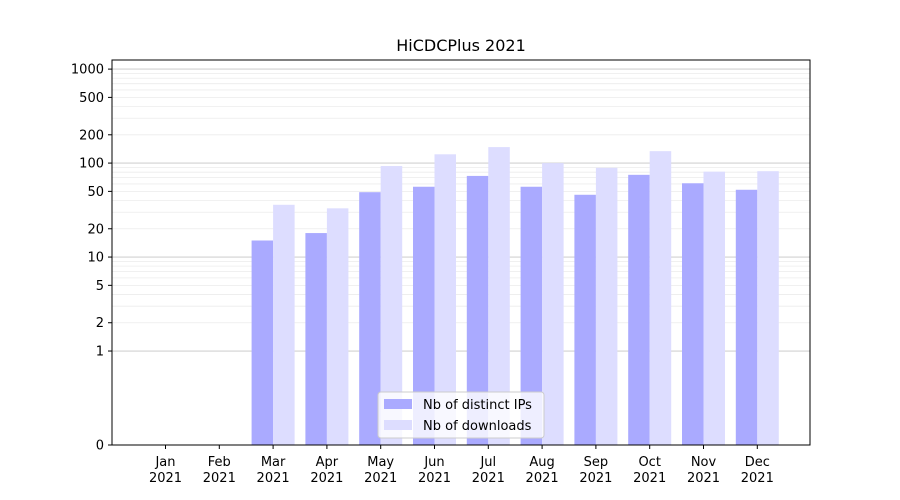 This screenshot has height=500, width=900. I want to click on x-tick-label-month: Jul, so click(487, 462).